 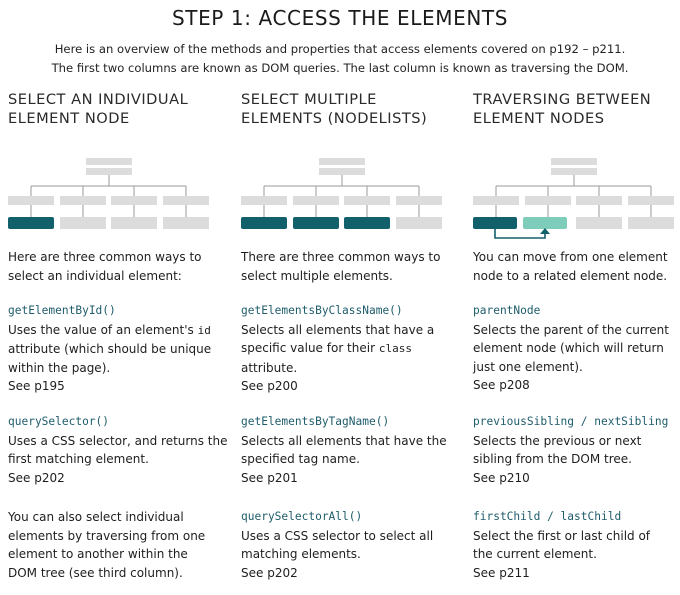 What do you see at coordinates (562, 99) in the screenshot?
I see `heading-line-1: TRAVERSING BETWEEN` at bounding box center [562, 99].